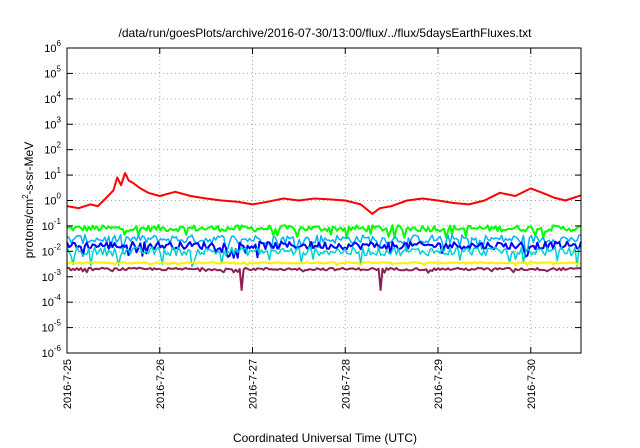 This screenshot has width=640, height=448. I want to click on x-tick-label: 2016-7-25, so click(68, 384).